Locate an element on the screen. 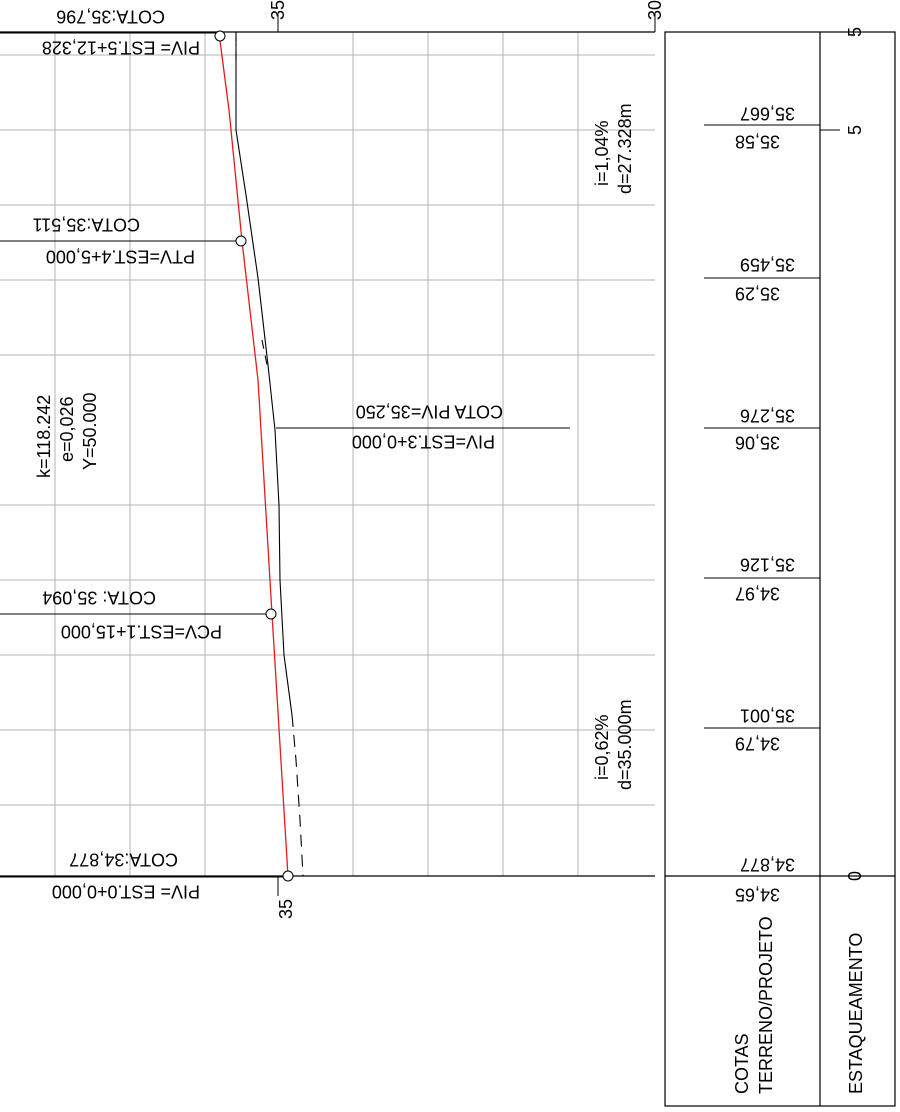 The image size is (900, 1112). station-top: 5 is located at coordinates (855, 32).